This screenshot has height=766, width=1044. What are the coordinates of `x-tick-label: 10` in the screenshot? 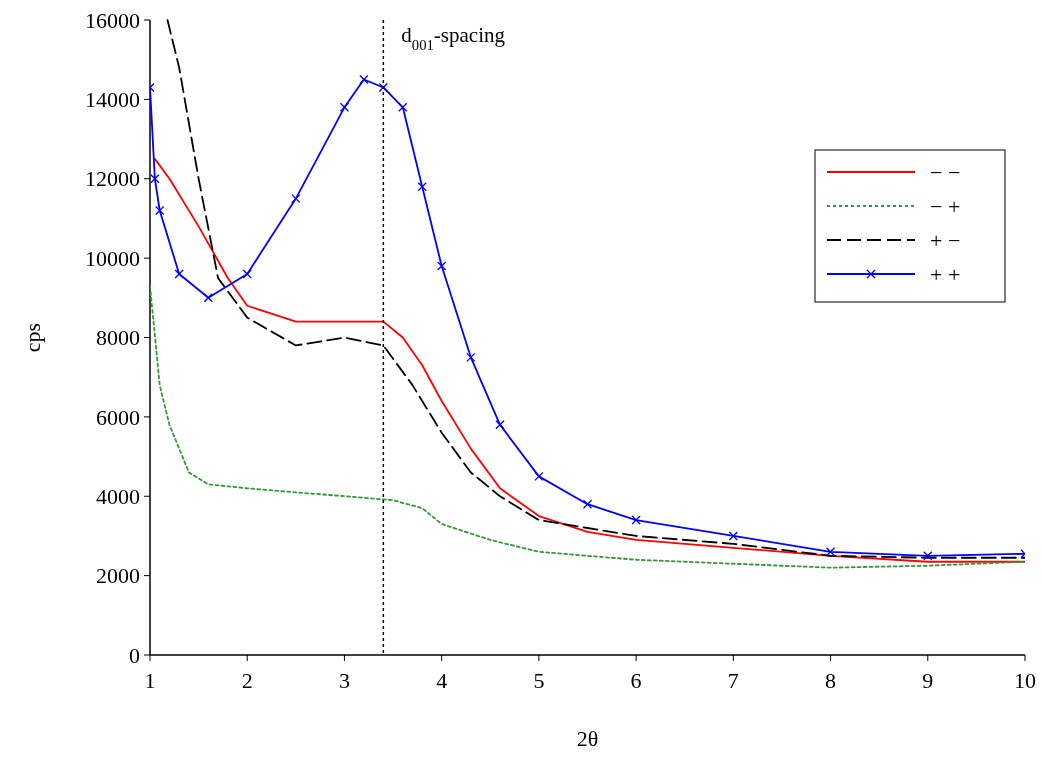 It's located at (1025, 680).